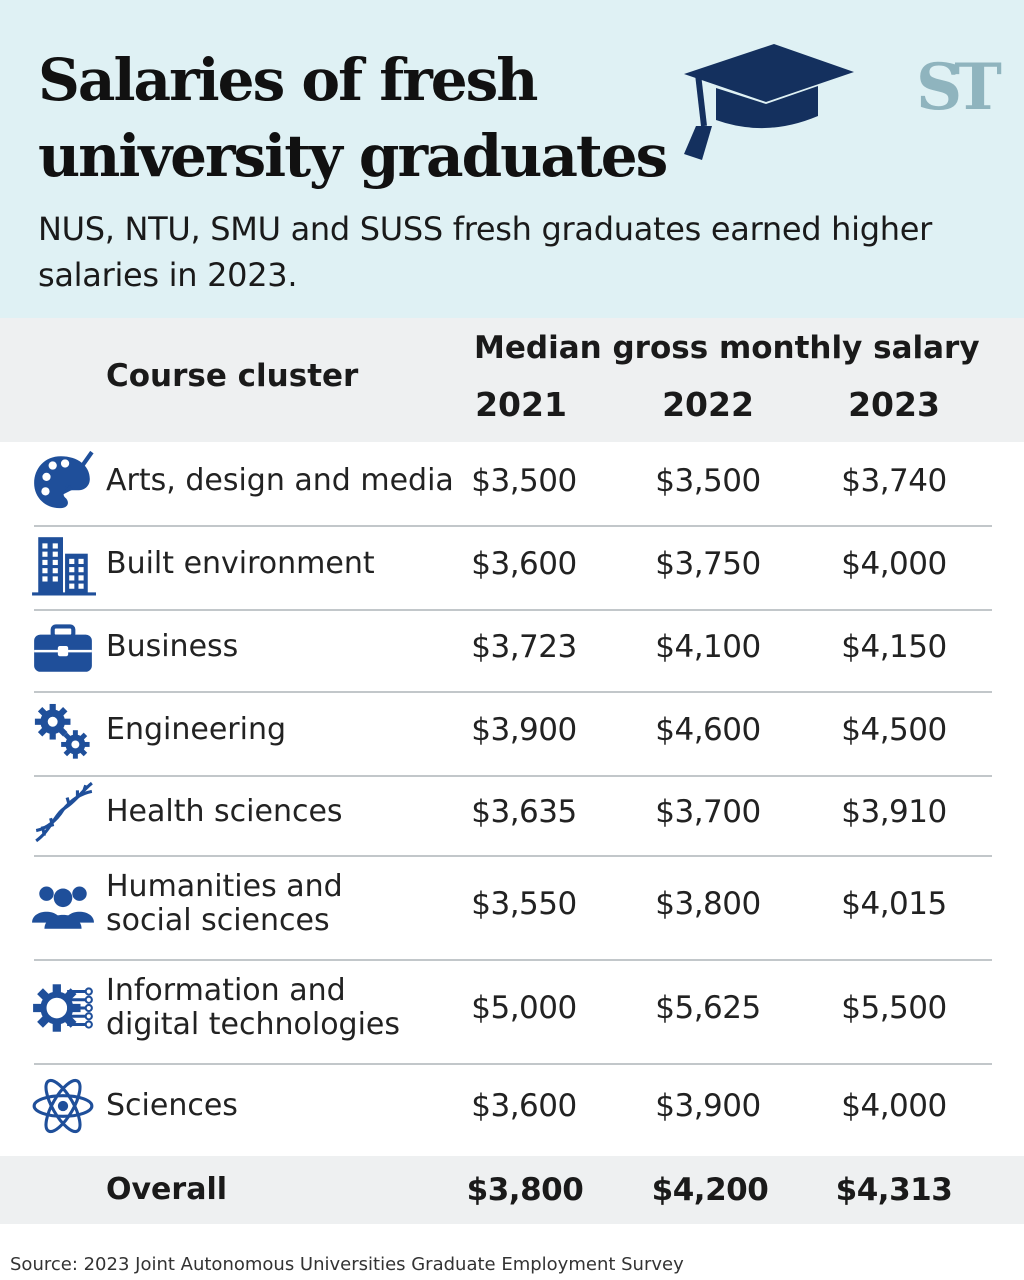  What do you see at coordinates (253, 1024) in the screenshot?
I see `course-cluster-label-line: digital technologies` at bounding box center [253, 1024].